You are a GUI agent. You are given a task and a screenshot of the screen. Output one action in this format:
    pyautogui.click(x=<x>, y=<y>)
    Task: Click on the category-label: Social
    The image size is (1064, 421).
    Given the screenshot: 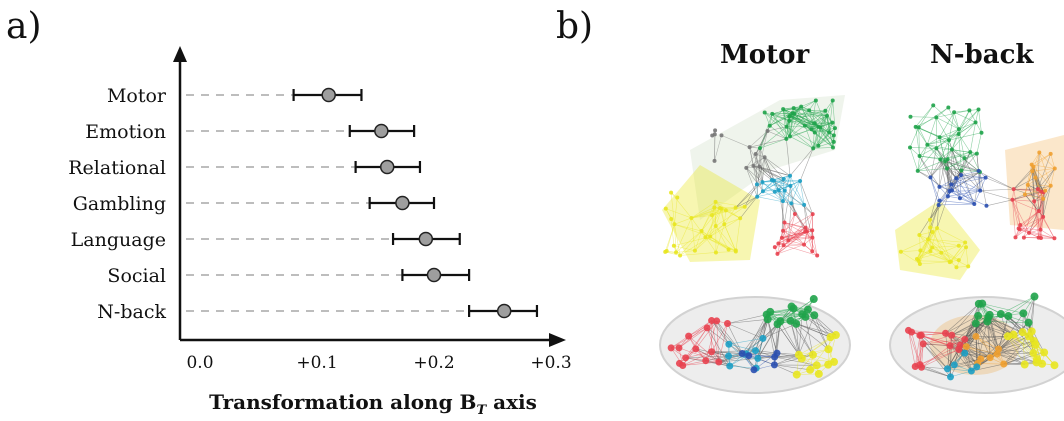 What is the action you would take?
    pyautogui.click(x=136, y=276)
    